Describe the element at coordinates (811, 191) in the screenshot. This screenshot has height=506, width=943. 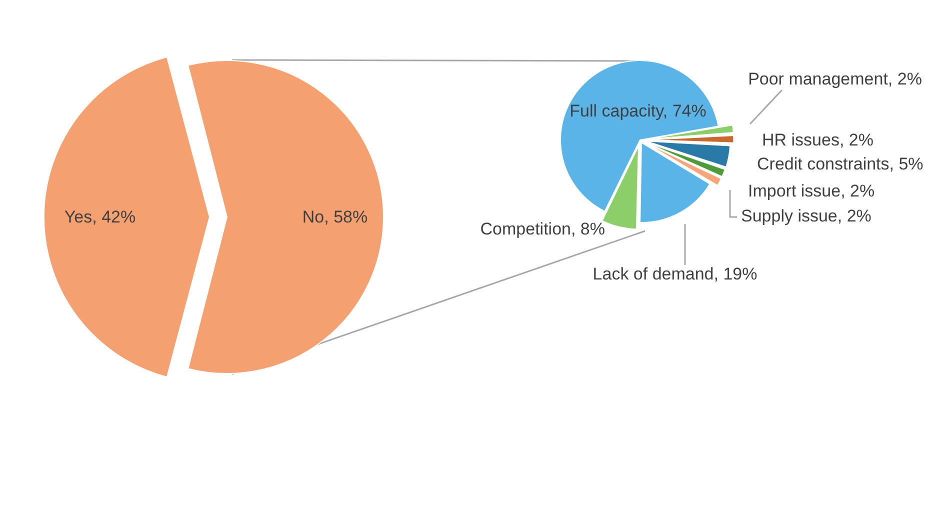
I see `slice-label: Import issue, 2%` at that location.